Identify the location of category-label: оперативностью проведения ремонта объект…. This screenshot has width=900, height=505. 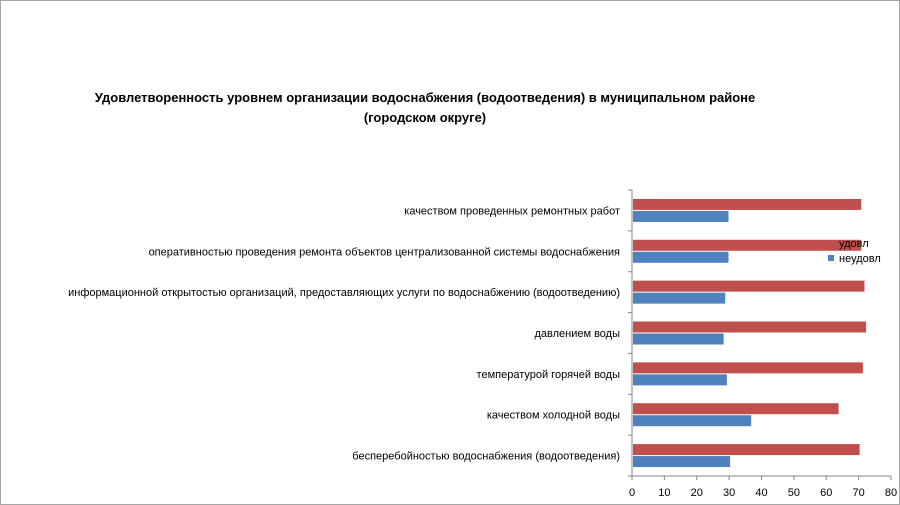
(384, 252).